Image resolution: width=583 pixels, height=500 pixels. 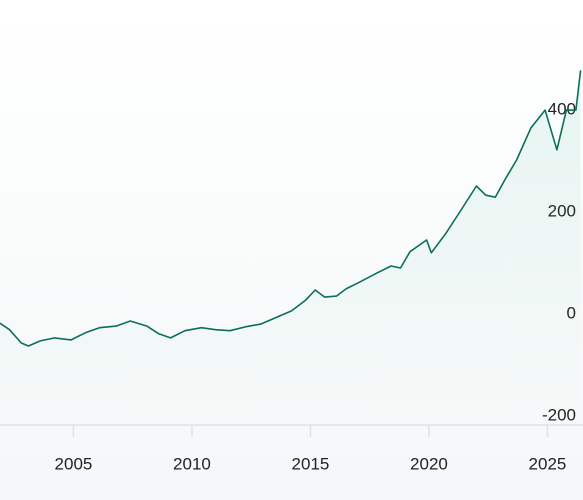 I want to click on x-tick-label: 2005, so click(x=74, y=463).